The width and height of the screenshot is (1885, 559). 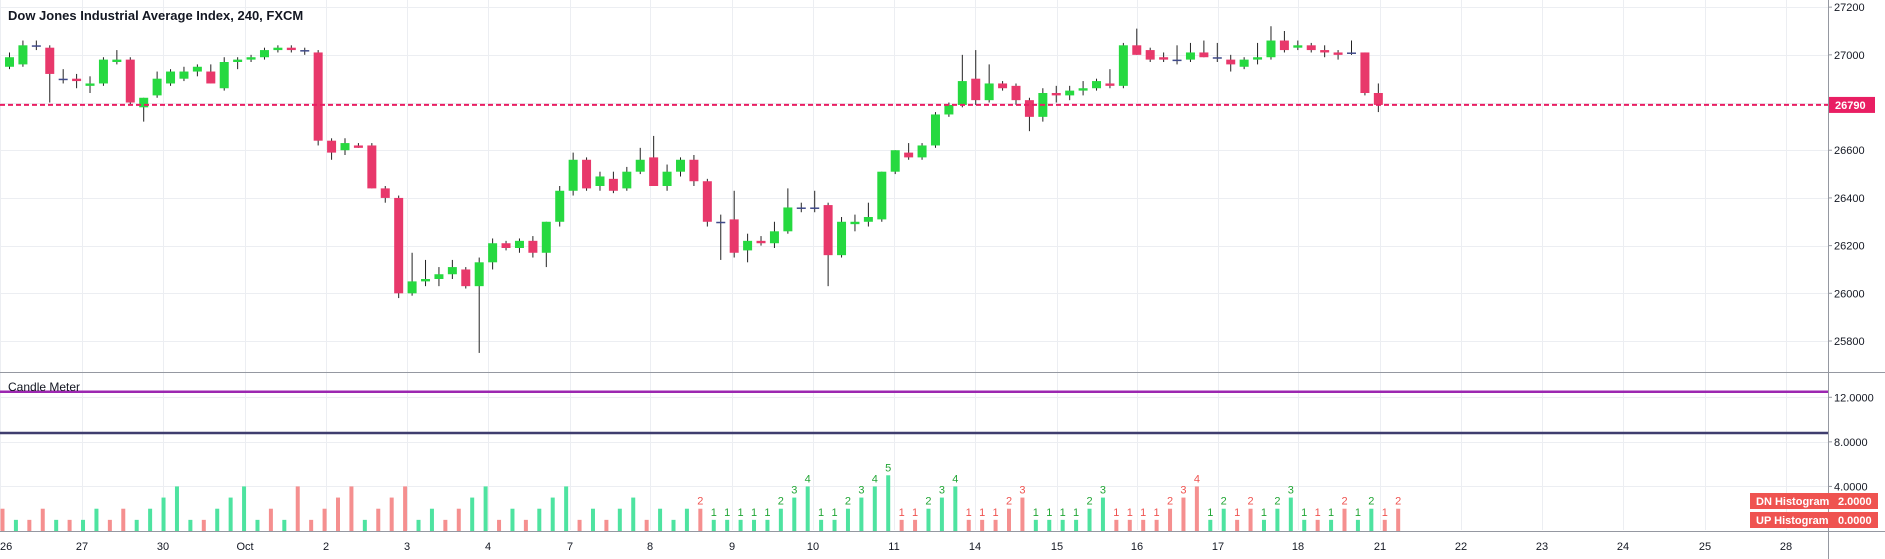 What do you see at coordinates (1380, 547) in the screenshot?
I see `date-label: 21` at bounding box center [1380, 547].